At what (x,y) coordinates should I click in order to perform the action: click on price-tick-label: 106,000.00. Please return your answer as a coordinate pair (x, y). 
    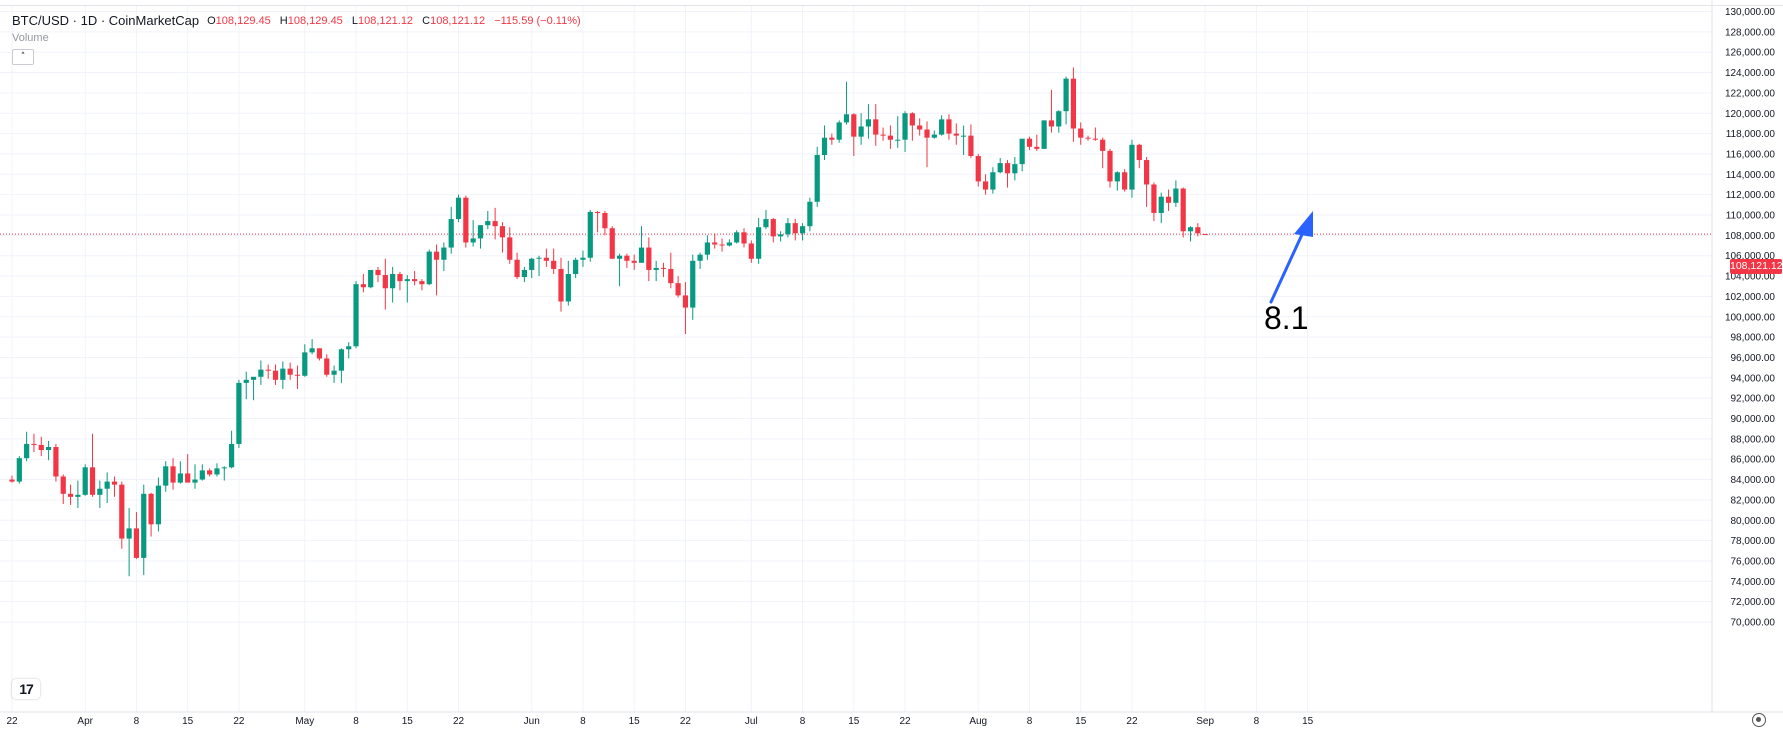
    Looking at the image, I should click on (1750, 256).